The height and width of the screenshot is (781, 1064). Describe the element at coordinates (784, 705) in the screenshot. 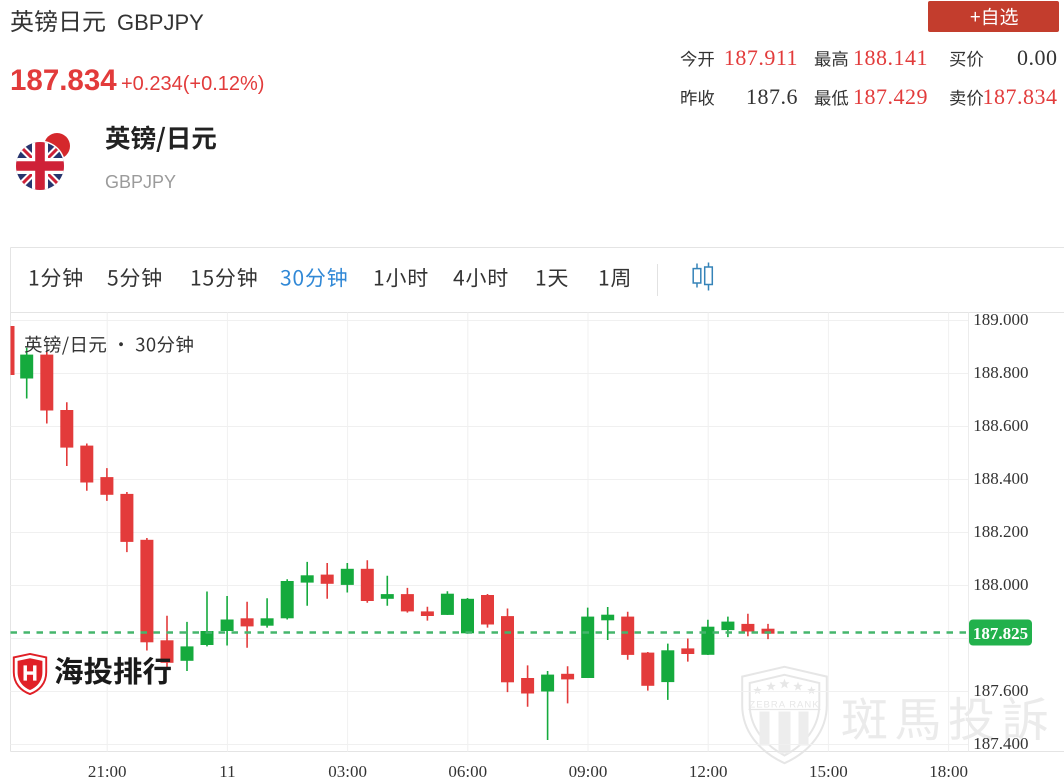

I see `svg-text: ZEBRA RANK` at that location.